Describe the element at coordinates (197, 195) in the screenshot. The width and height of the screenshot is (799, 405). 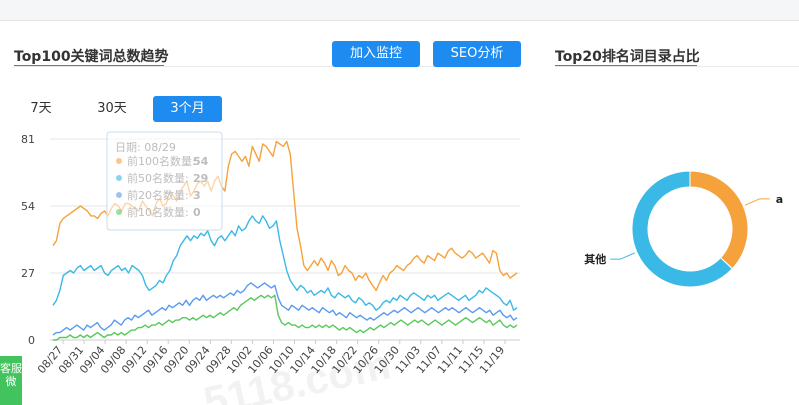
I see `tooltip-row-value: 3` at that location.